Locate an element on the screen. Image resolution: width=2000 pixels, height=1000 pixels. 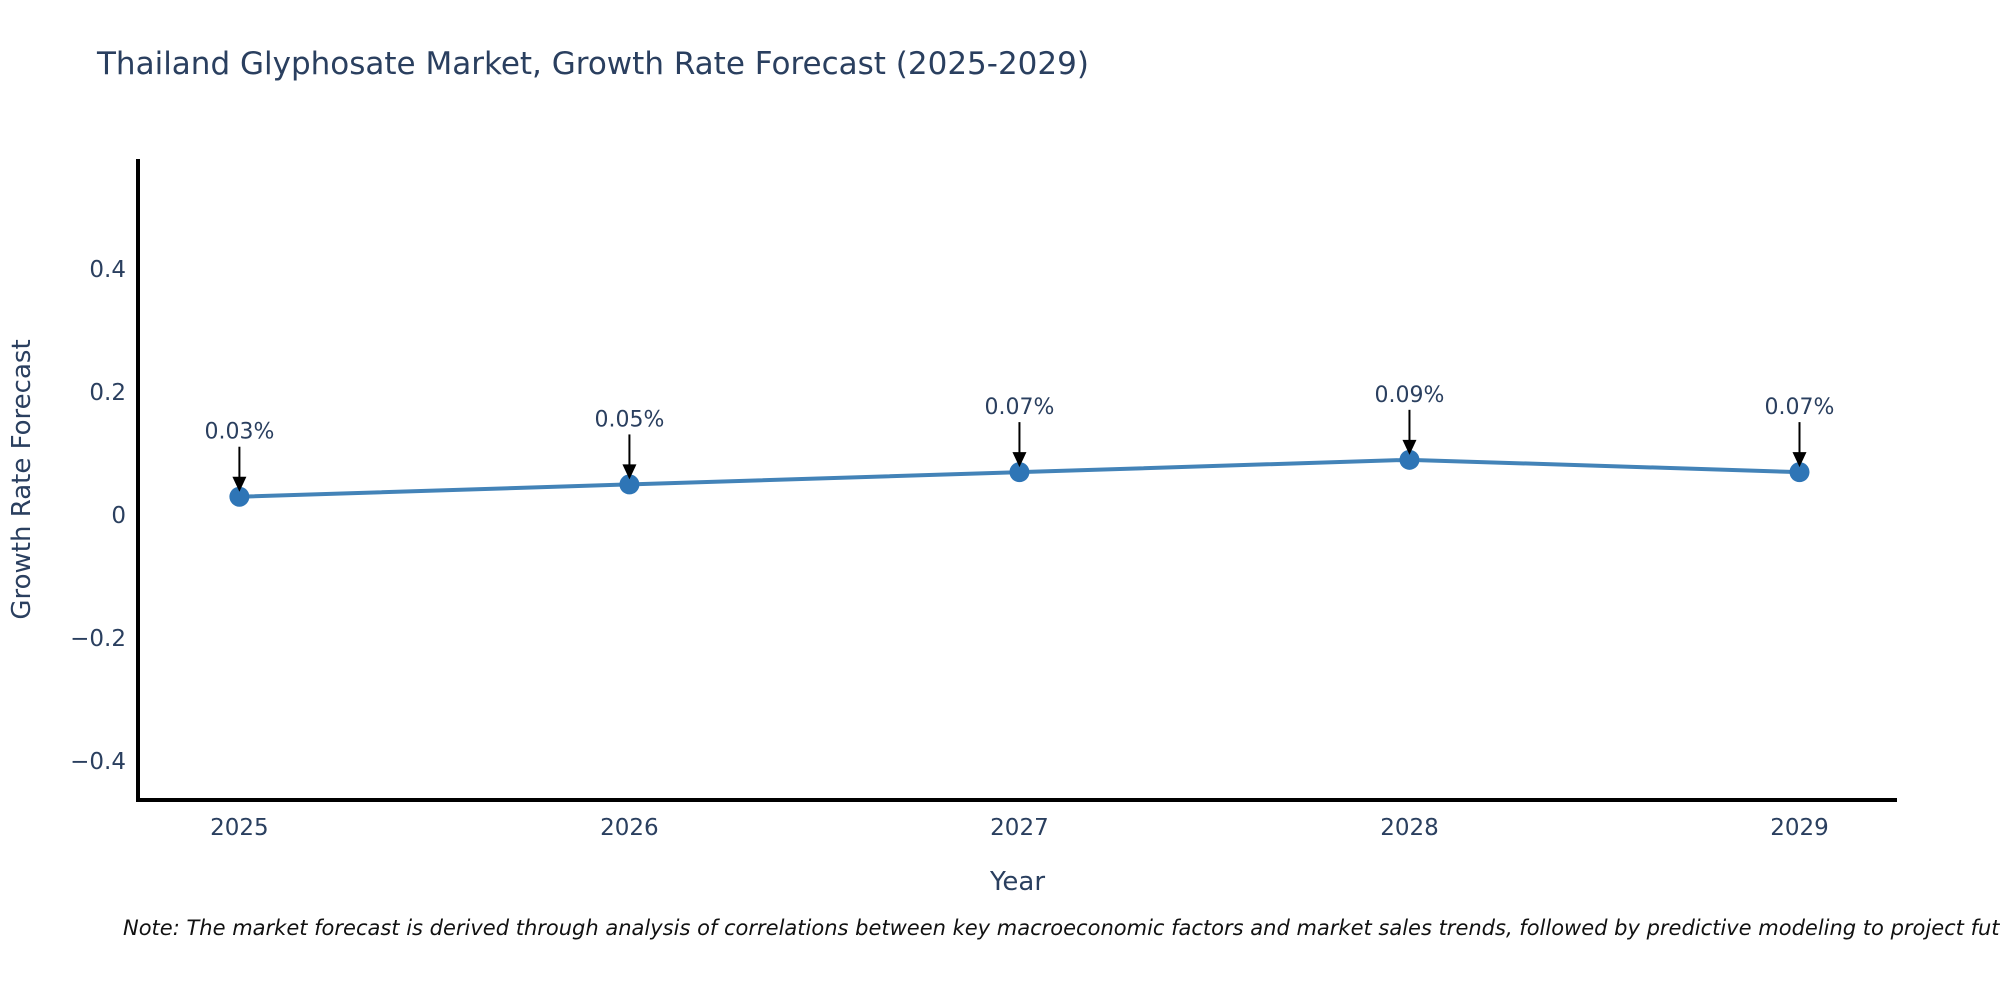
data-point-label: 0.03% is located at coordinates (239, 432).